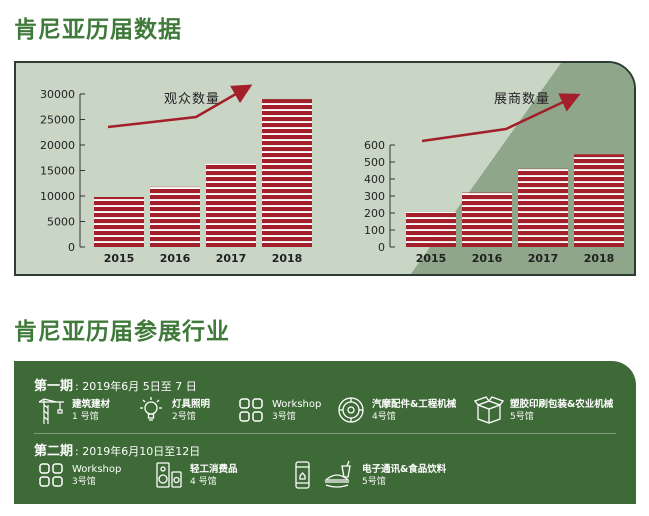  Describe the element at coordinates (169, 475) in the screenshot. I see `speaker-icon` at that location.